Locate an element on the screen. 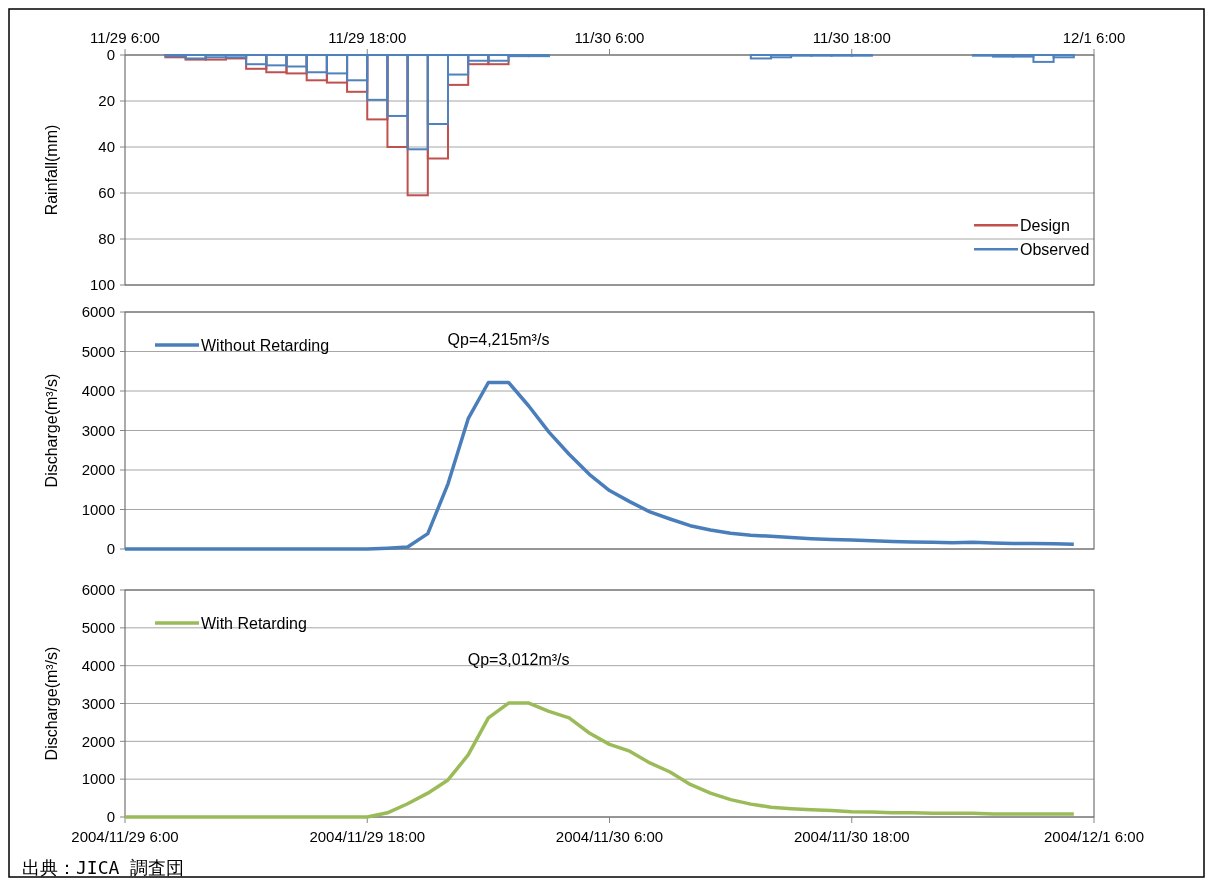 The width and height of the screenshot is (1213, 886). x-tick-label: 2004/12/1 6:00 is located at coordinates (1094, 836).